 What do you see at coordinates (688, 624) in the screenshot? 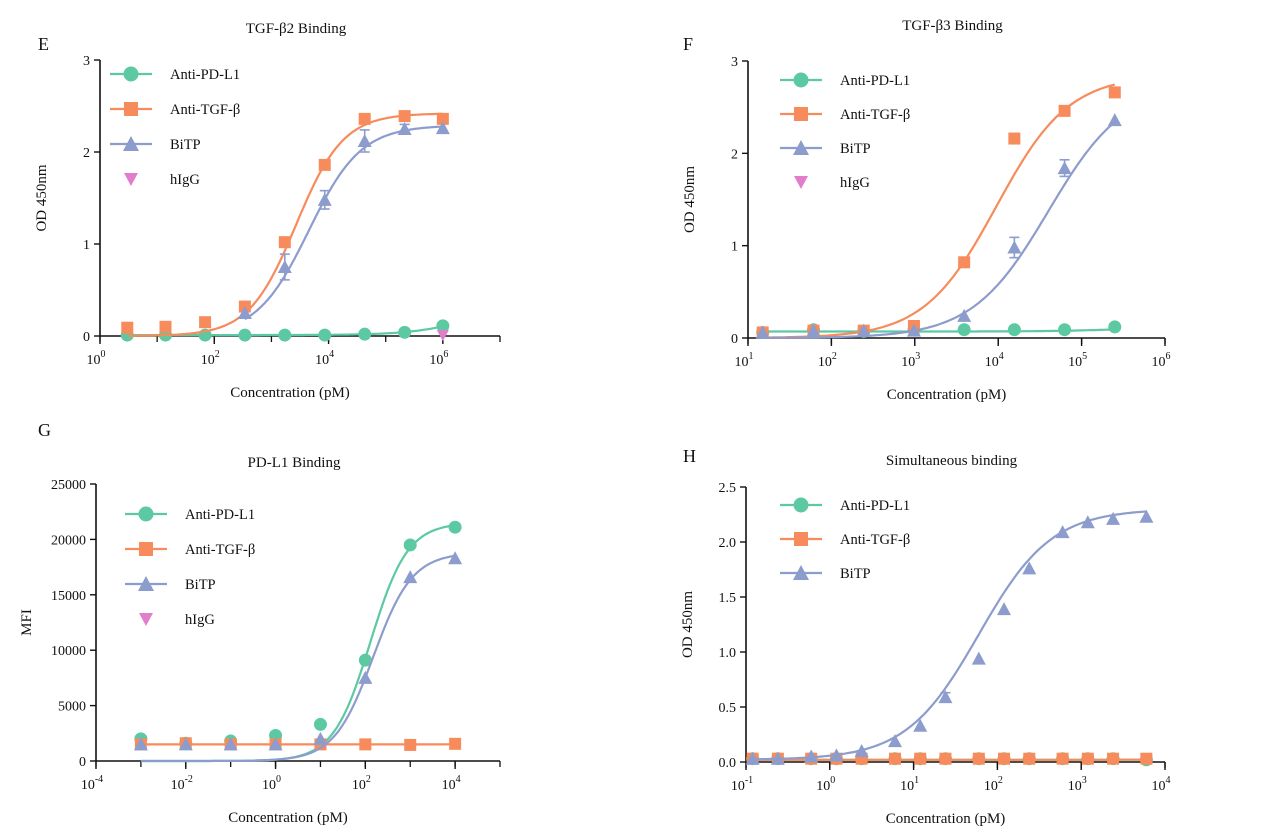
I see `y-axis-label: OD 450nm` at bounding box center [688, 624].